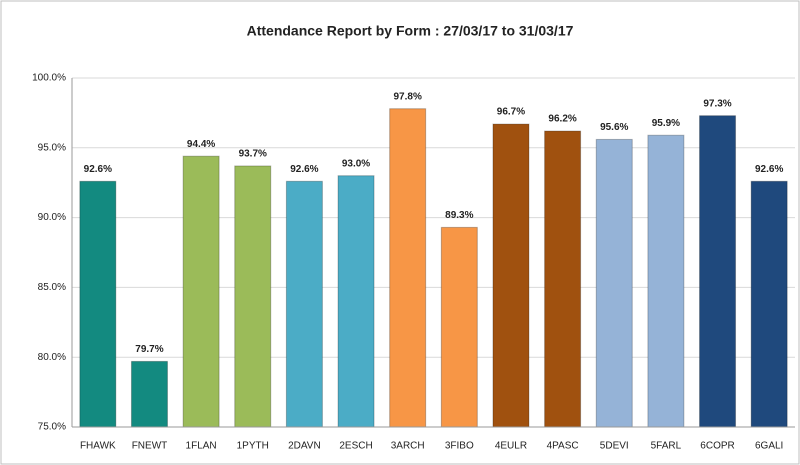 Image resolution: width=800 pixels, height=465 pixels. What do you see at coordinates (356, 163) in the screenshot?
I see `value-label: 93.0%` at bounding box center [356, 163].